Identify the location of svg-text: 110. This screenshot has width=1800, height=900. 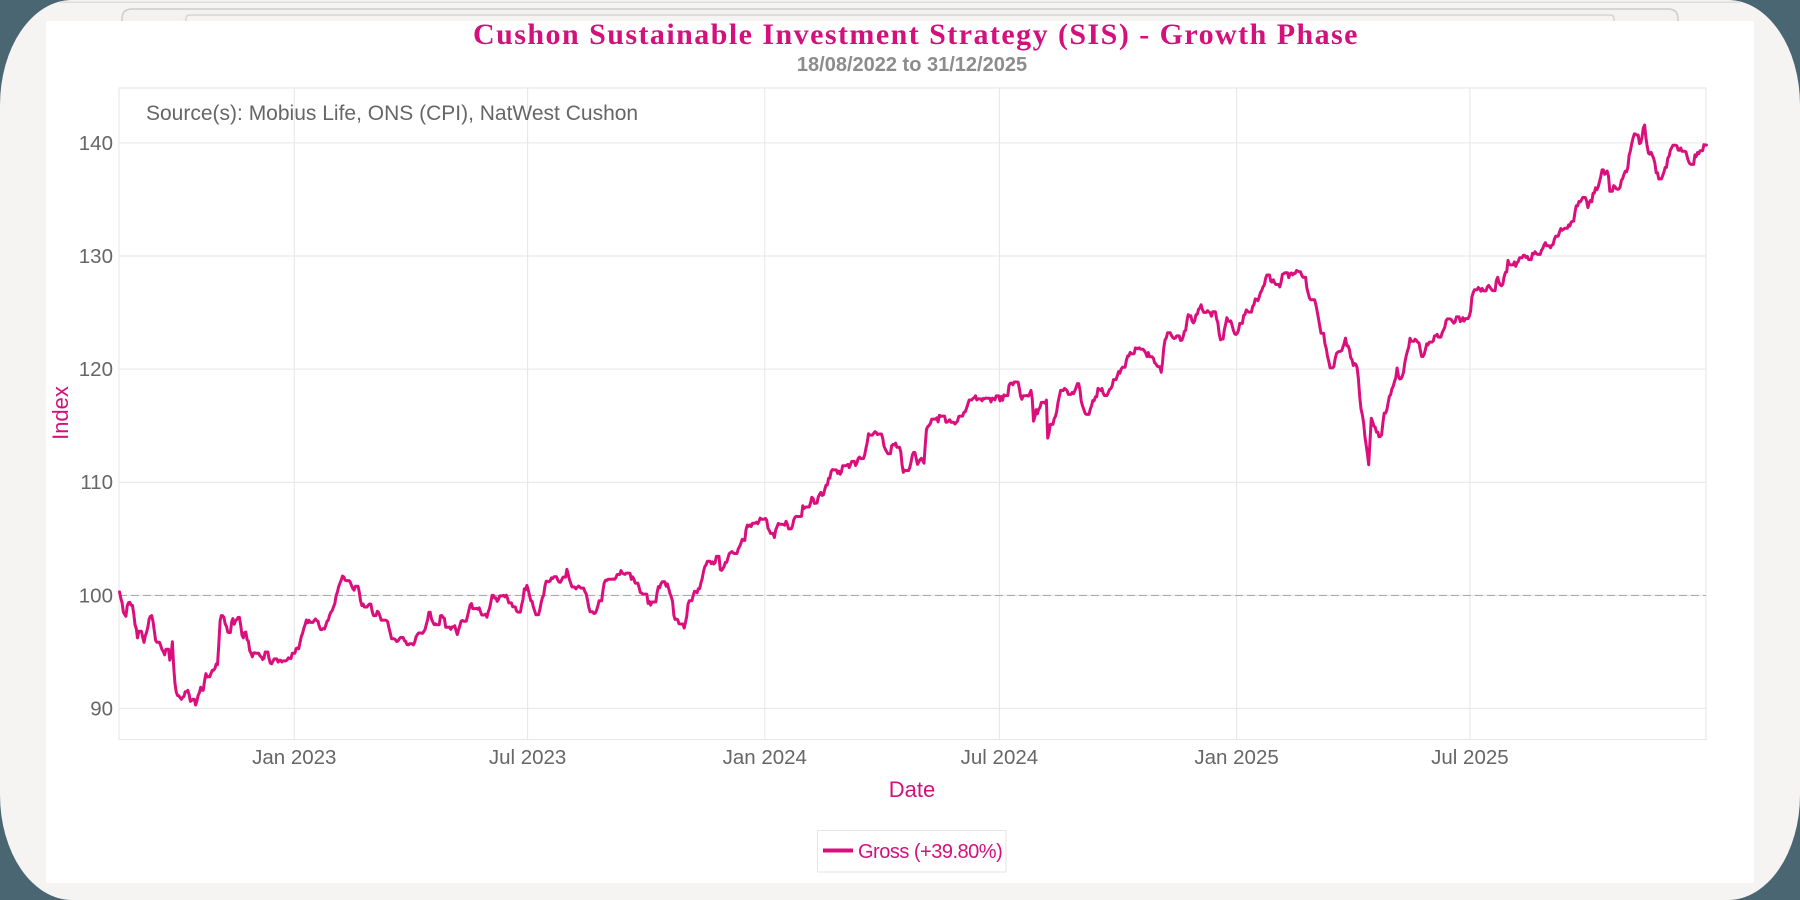
(96, 482).